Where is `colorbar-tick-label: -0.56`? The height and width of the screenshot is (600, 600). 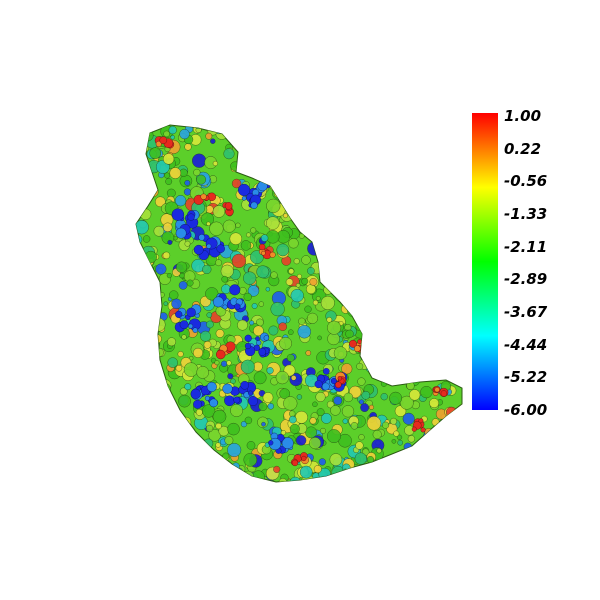
colorbar-tick-label: -0.56 is located at coordinates (526, 181).